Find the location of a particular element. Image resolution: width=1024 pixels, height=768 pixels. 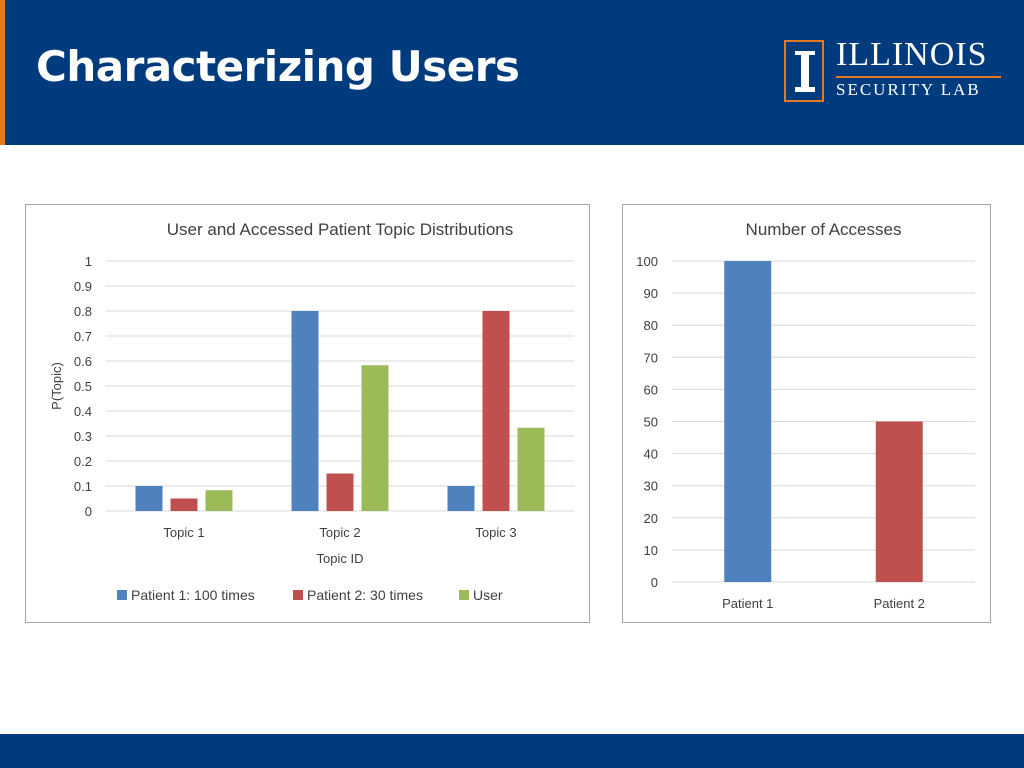

y-tick-label: 60 is located at coordinates (651, 389).